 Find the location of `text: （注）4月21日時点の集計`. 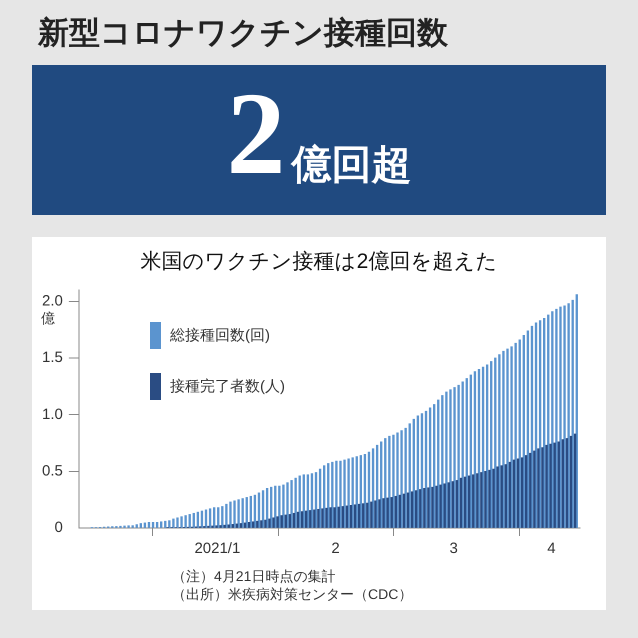

text: （注）4月21日時点の集計 is located at coordinates (254, 576).